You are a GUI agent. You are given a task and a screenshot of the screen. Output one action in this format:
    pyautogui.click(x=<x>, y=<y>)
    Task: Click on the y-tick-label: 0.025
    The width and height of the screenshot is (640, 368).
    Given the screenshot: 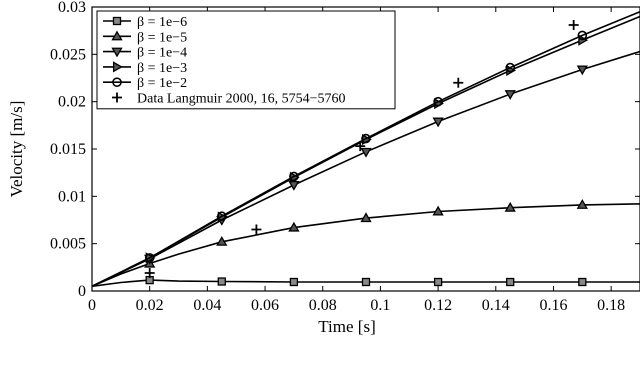 What is the action you would take?
    pyautogui.click(x=68, y=54)
    